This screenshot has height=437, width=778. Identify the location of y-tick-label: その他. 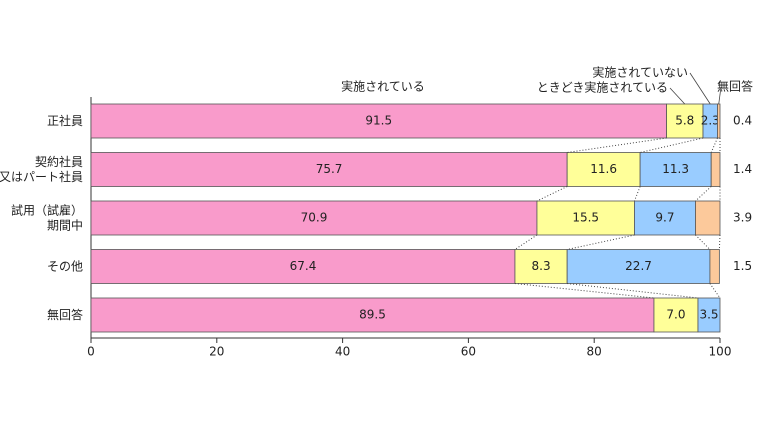
(65, 266).